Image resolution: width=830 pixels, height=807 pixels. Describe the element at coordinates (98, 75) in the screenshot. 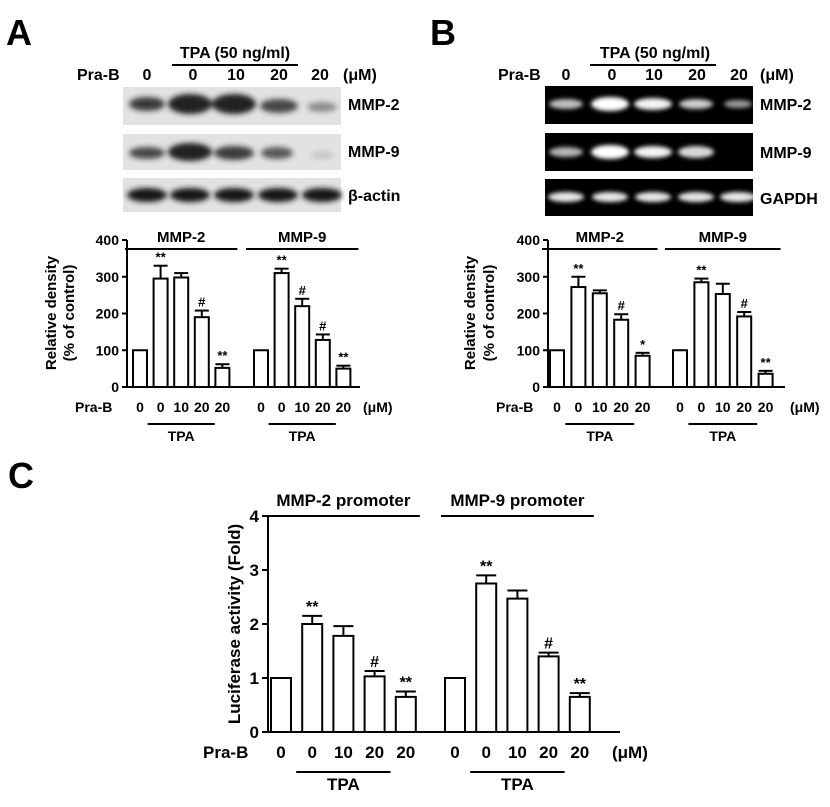

I see `panel-a-row-label: Pra-B` at that location.